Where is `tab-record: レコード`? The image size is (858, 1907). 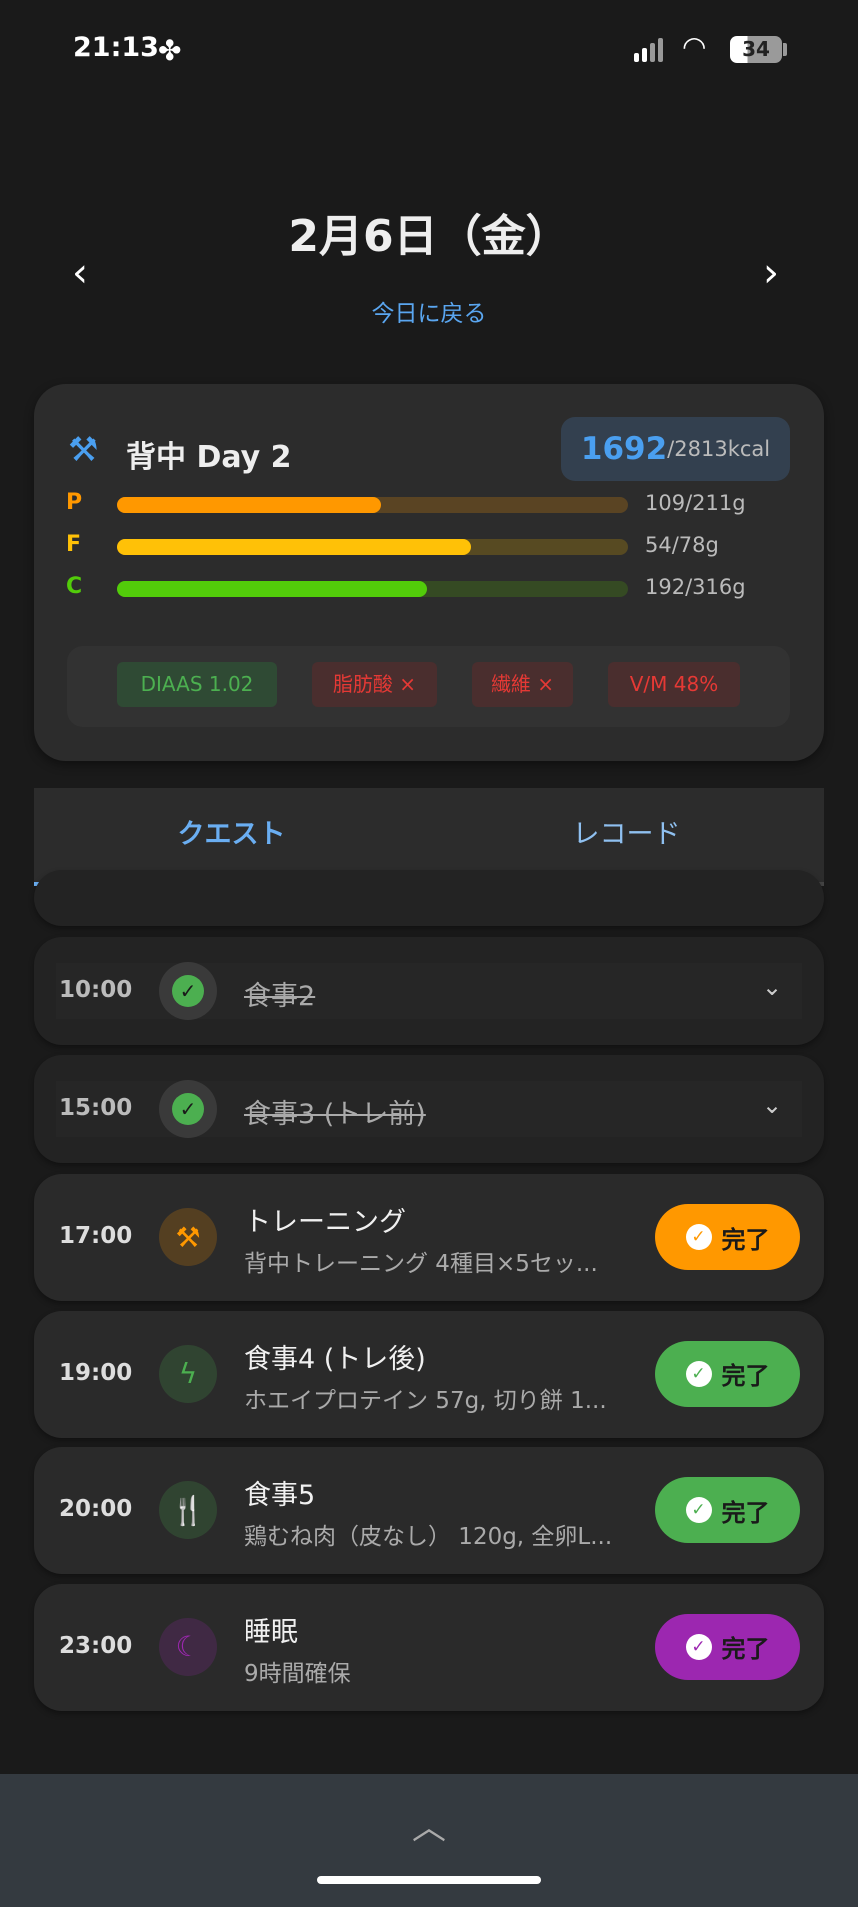 tab-record: レコード is located at coordinates (626, 834).